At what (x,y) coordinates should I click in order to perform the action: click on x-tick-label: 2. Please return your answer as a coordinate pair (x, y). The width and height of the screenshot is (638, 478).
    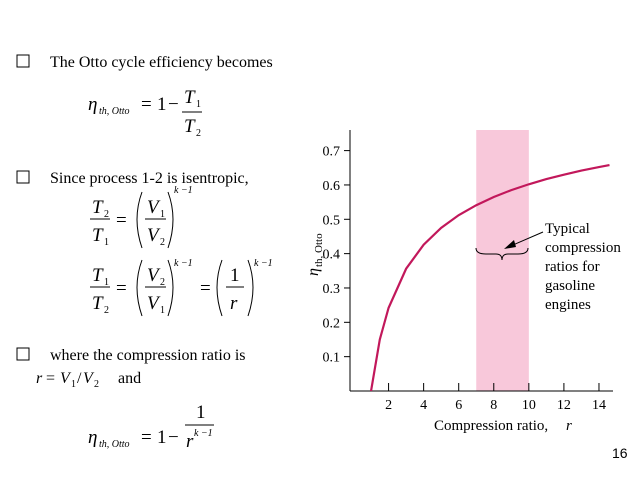
    Looking at the image, I should click on (388, 405).